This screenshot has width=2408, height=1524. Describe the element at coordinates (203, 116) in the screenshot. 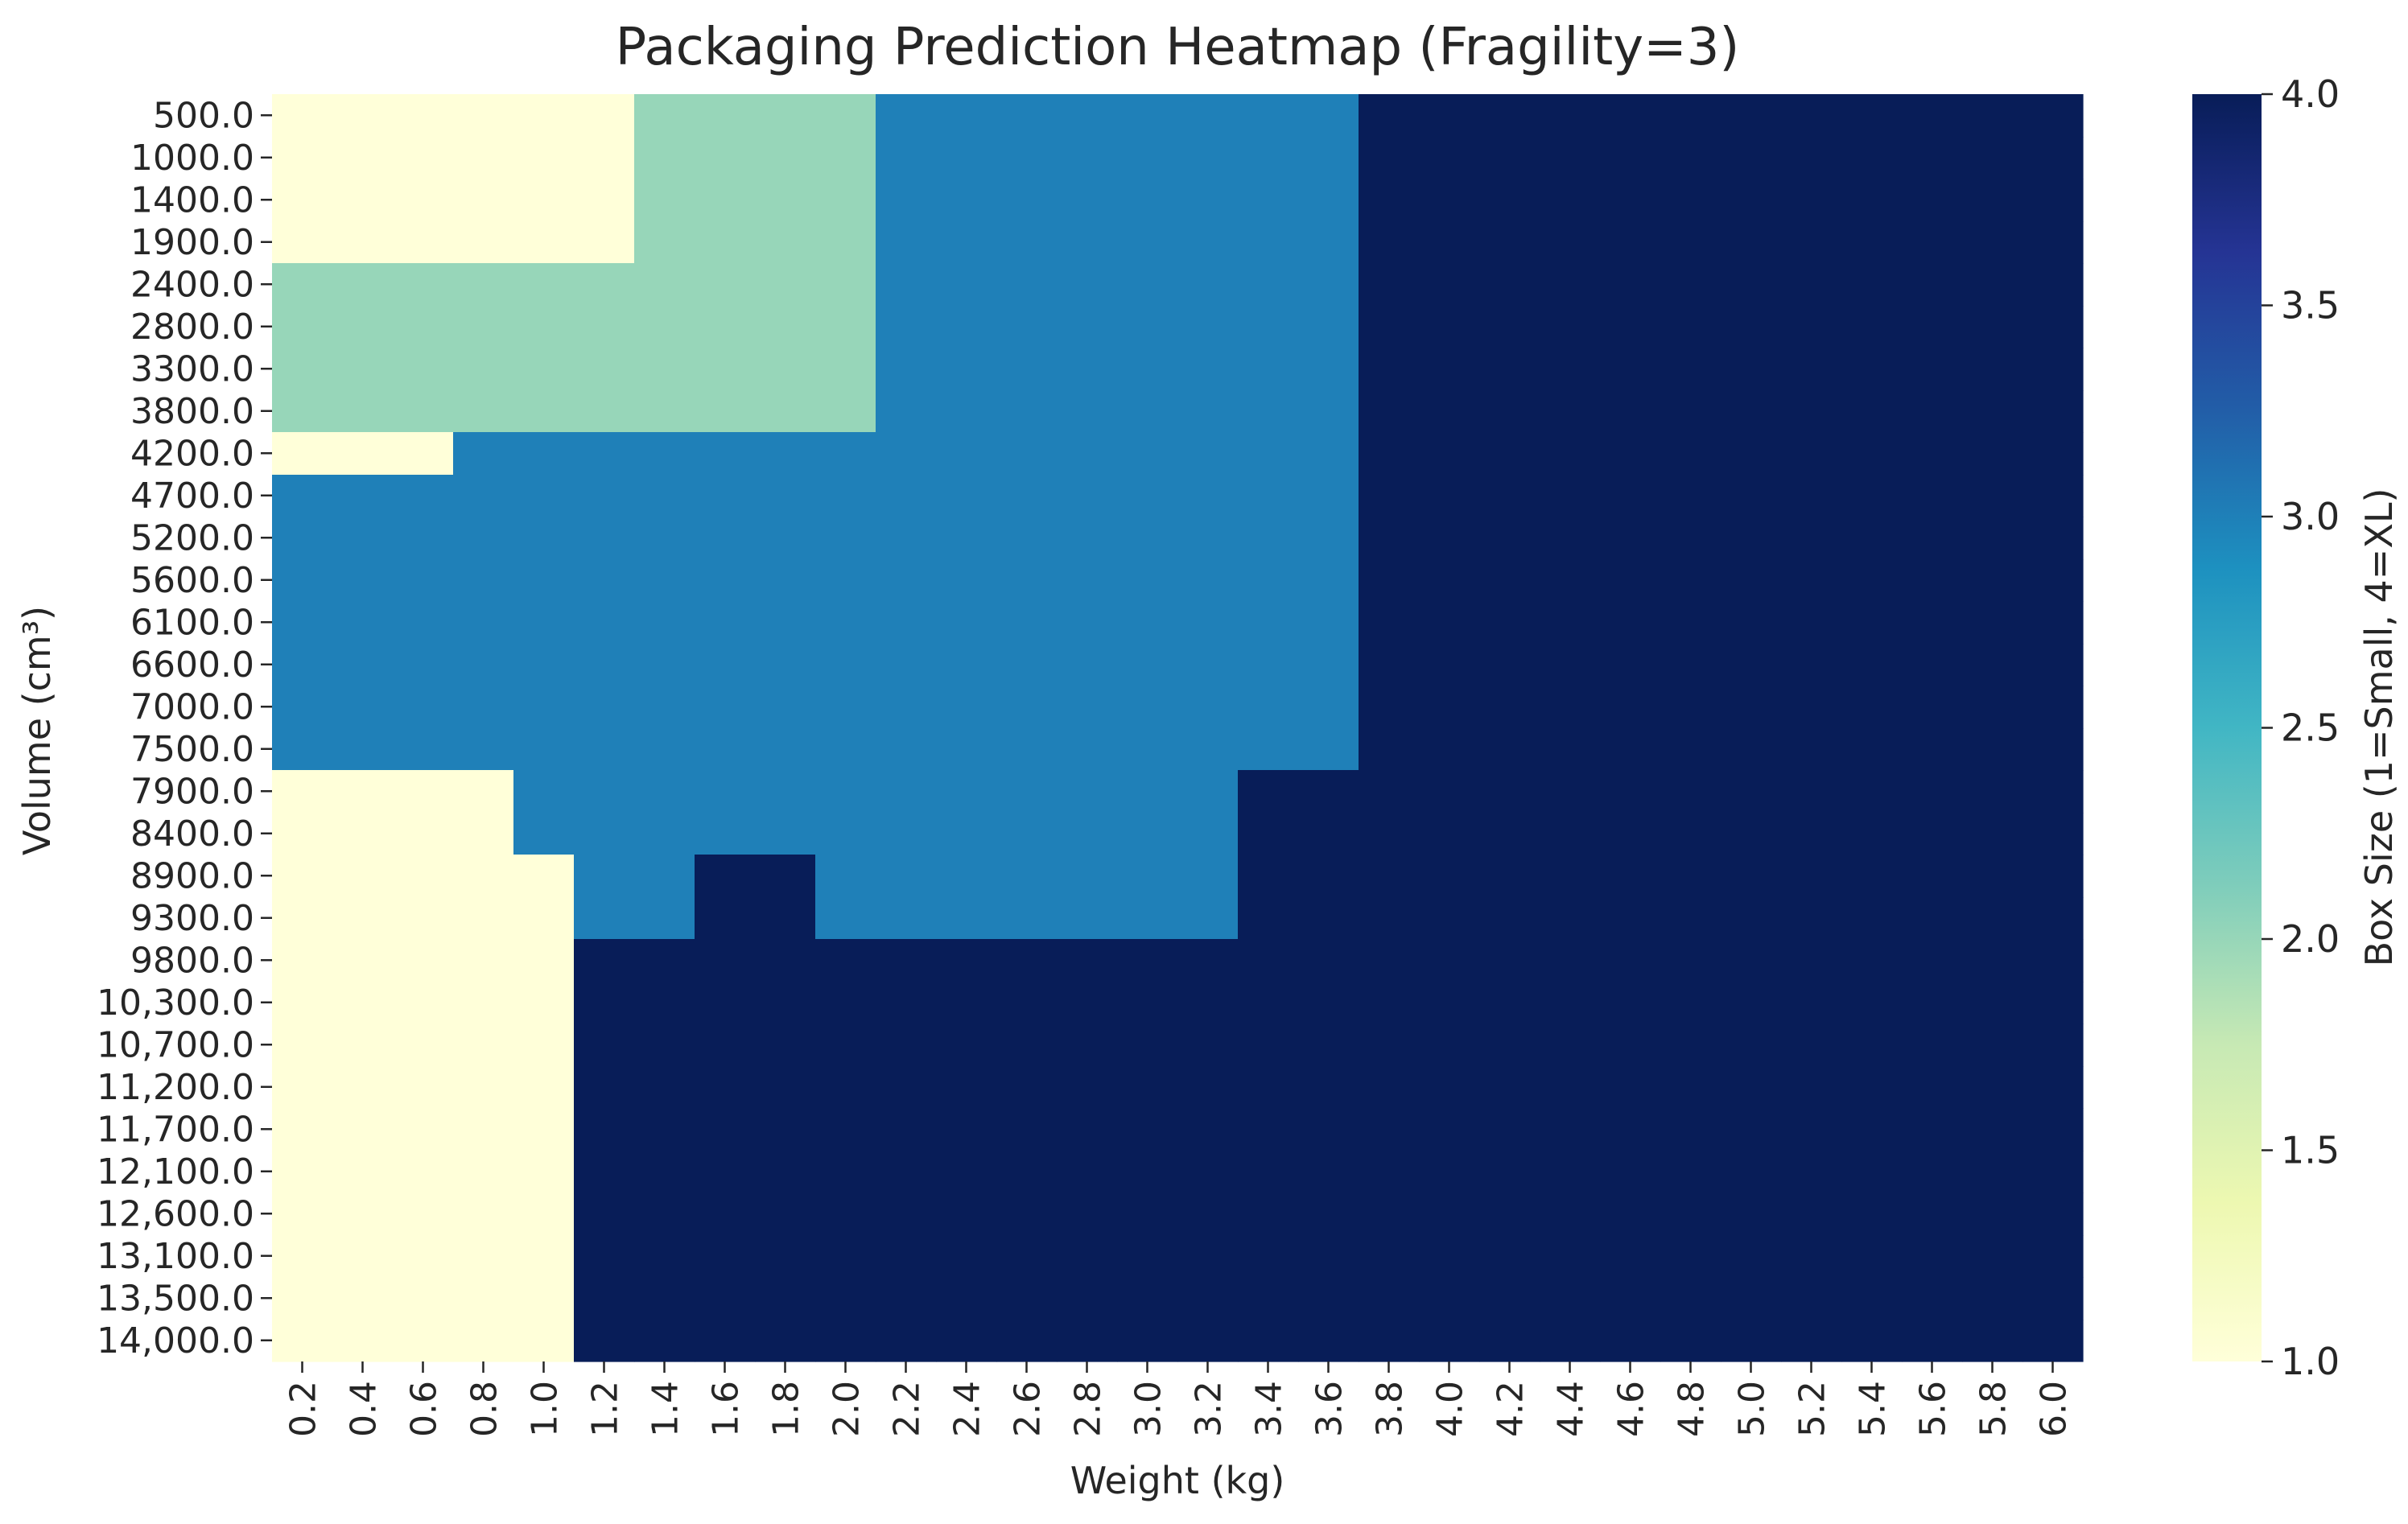

I see `y-tick-label: 500.0` at that location.